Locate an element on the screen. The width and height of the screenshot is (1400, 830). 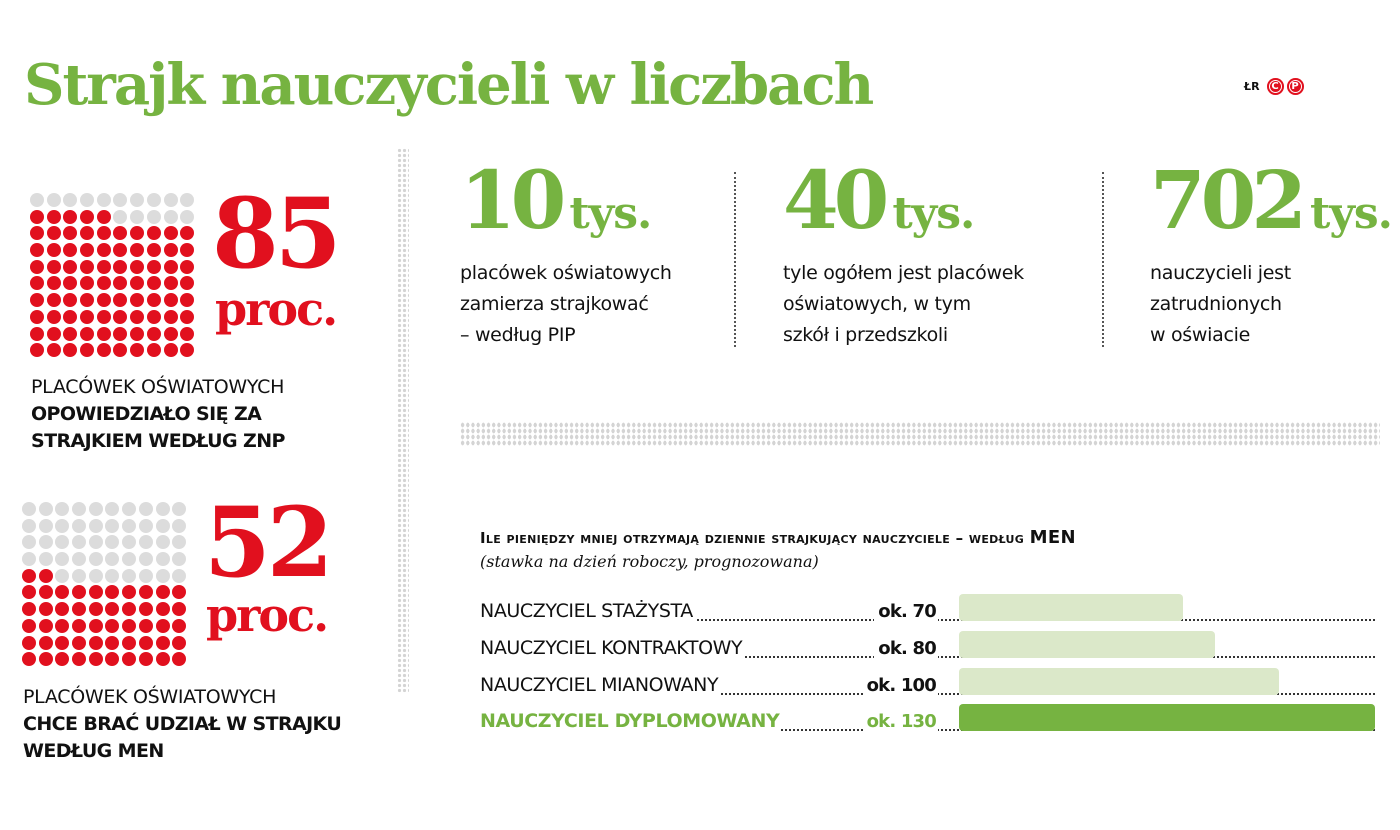
bar-row: NAUCZYCIEL KONTRAKTOWY ok. 80 is located at coordinates (927, 646).